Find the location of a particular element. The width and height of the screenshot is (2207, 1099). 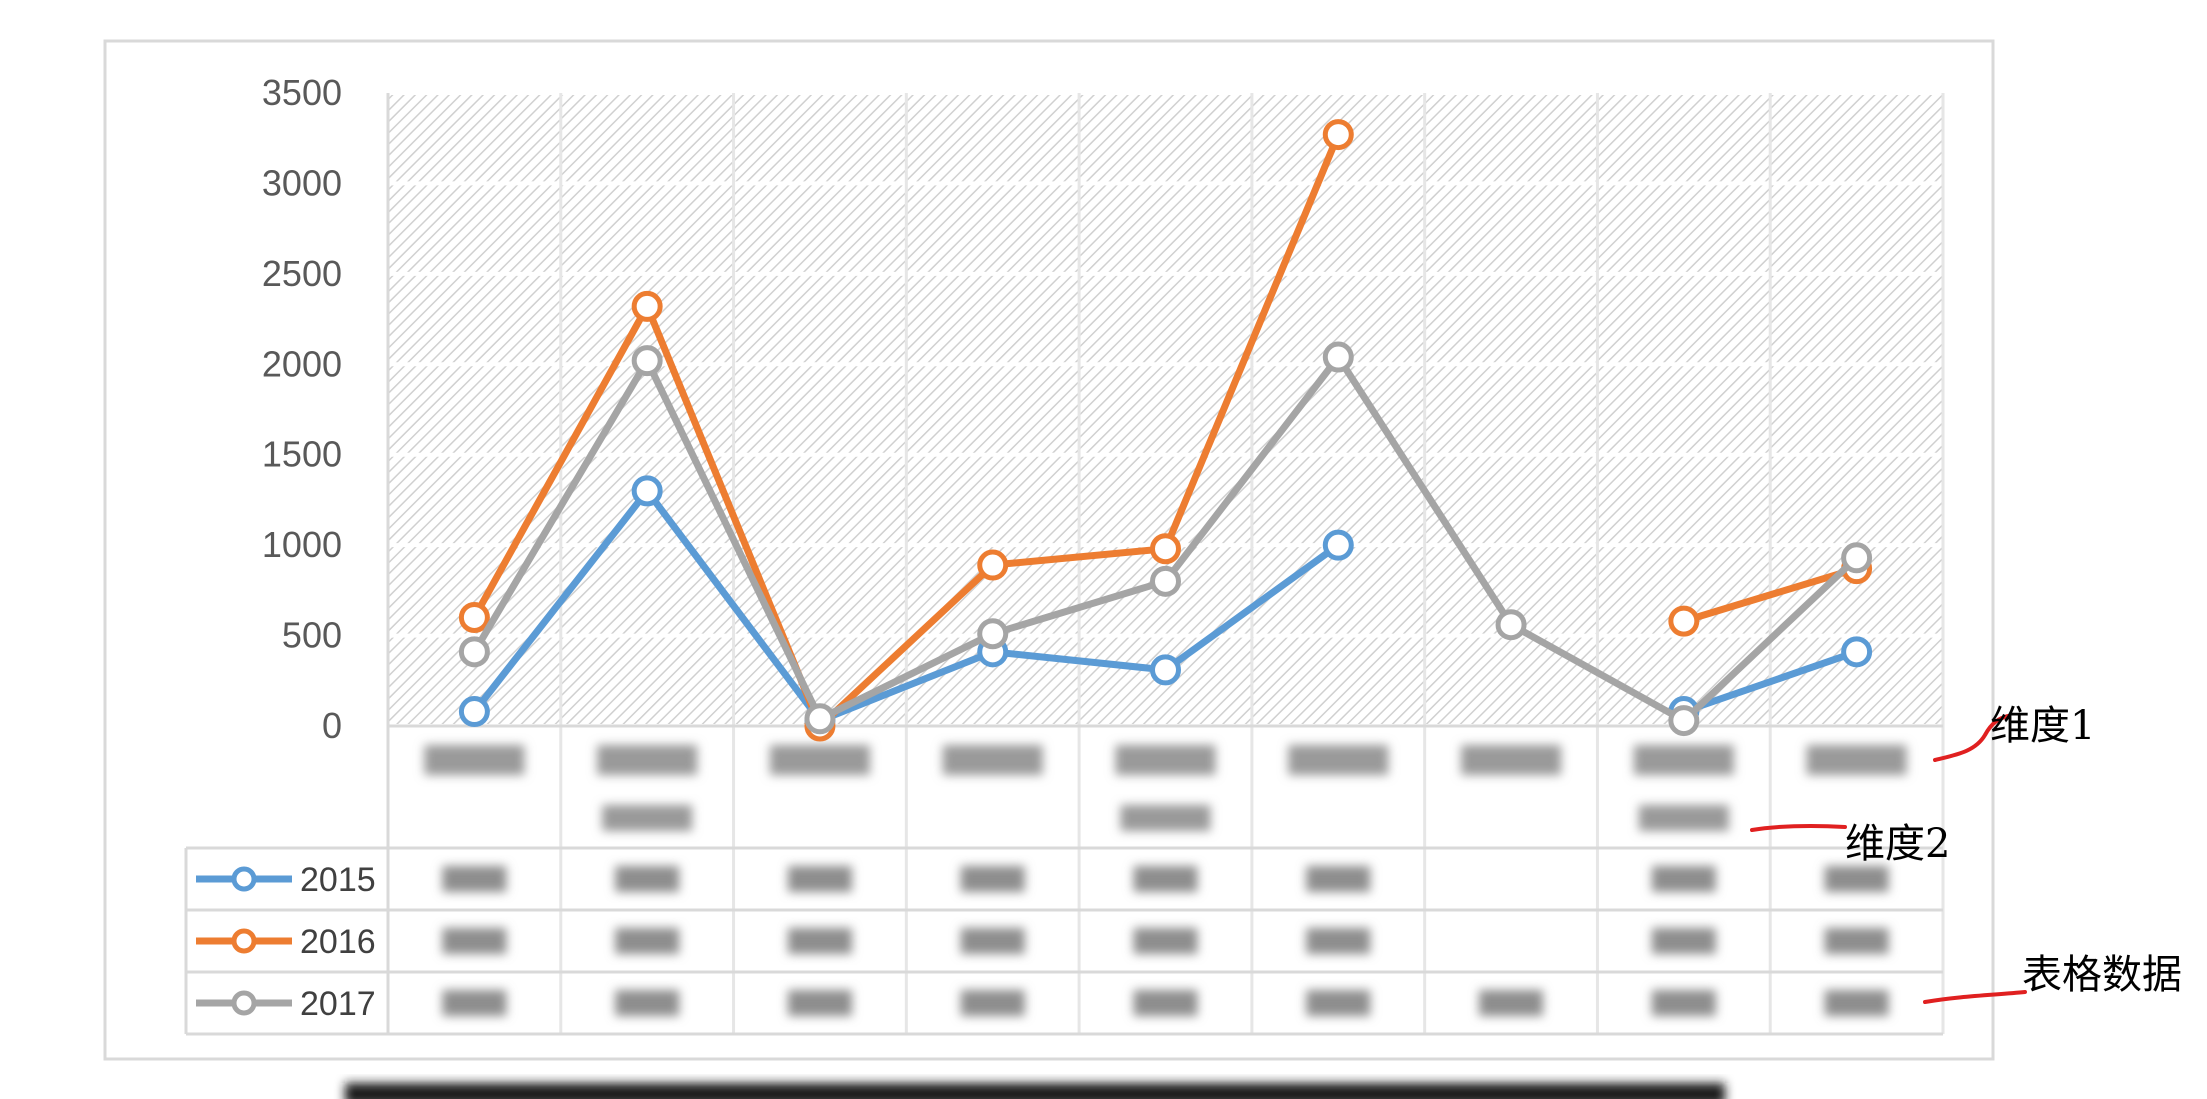

y-tick-label: 1000 is located at coordinates (302, 544).